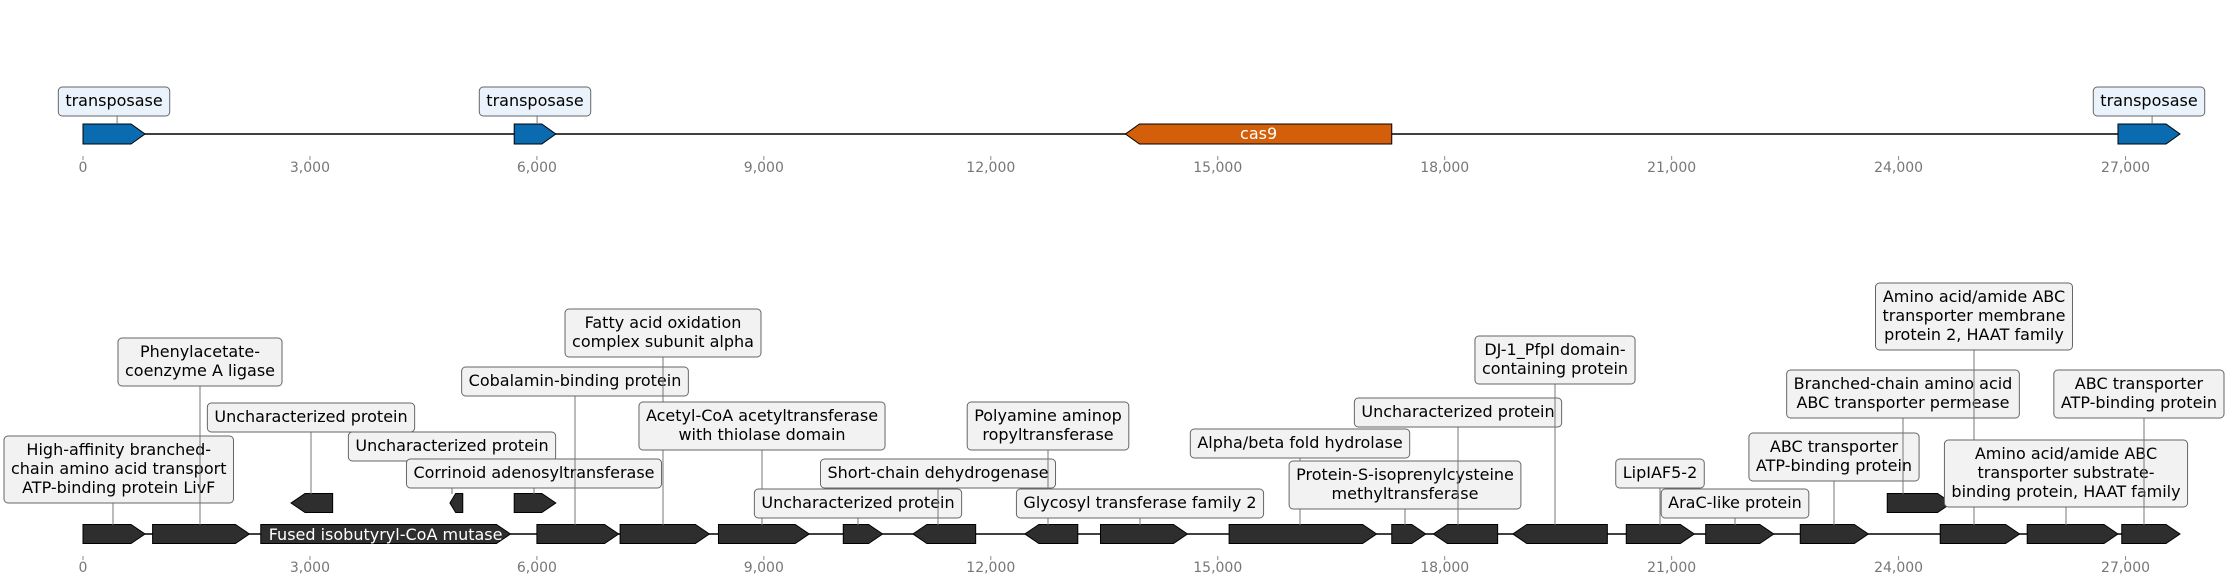 The image size is (2228, 582). I want to click on feature-label-text: containing protein, so click(1555, 368).